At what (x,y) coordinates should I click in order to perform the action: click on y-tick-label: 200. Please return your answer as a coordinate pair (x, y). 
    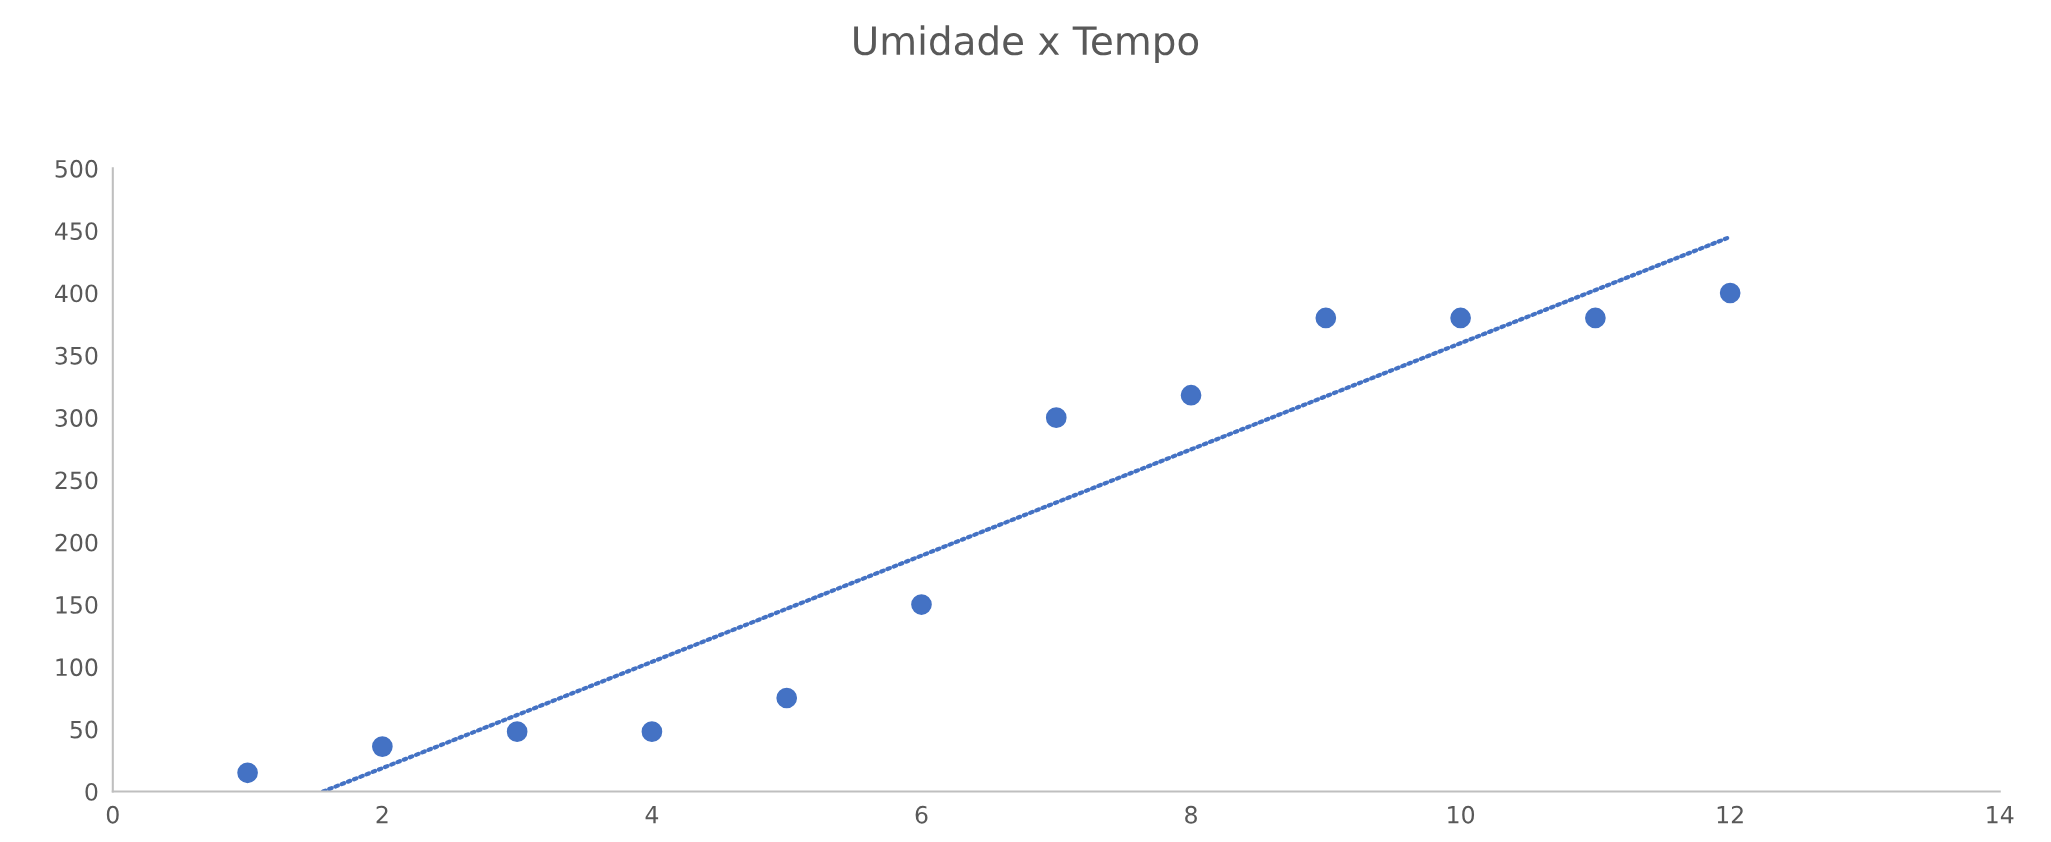
    Looking at the image, I should click on (76, 542).